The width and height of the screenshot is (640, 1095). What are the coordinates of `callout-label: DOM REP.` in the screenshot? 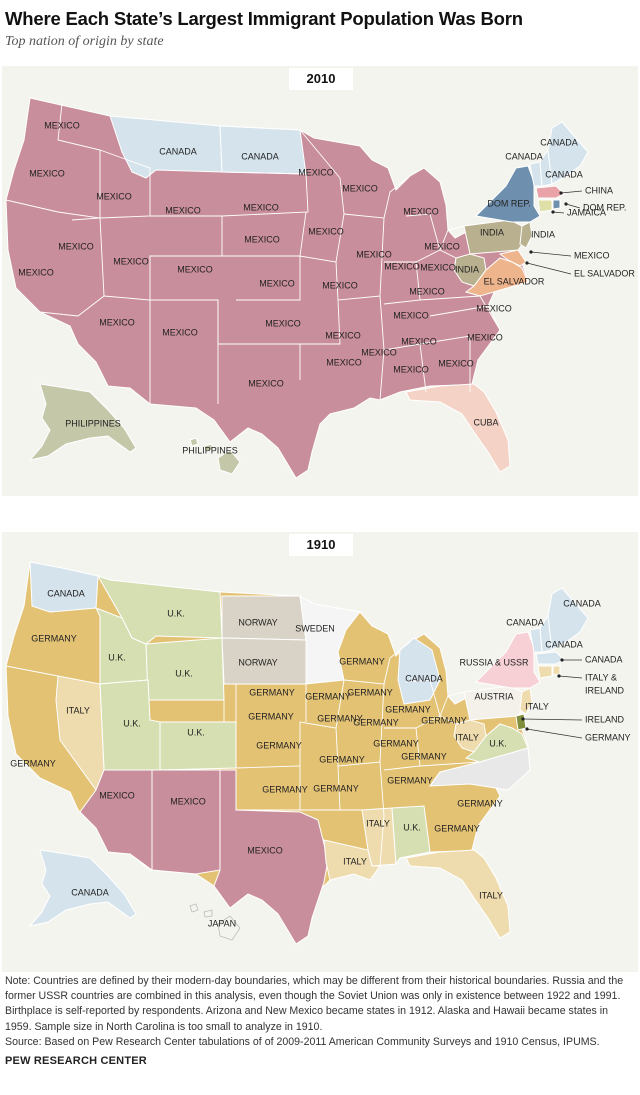 It's located at (604, 207).